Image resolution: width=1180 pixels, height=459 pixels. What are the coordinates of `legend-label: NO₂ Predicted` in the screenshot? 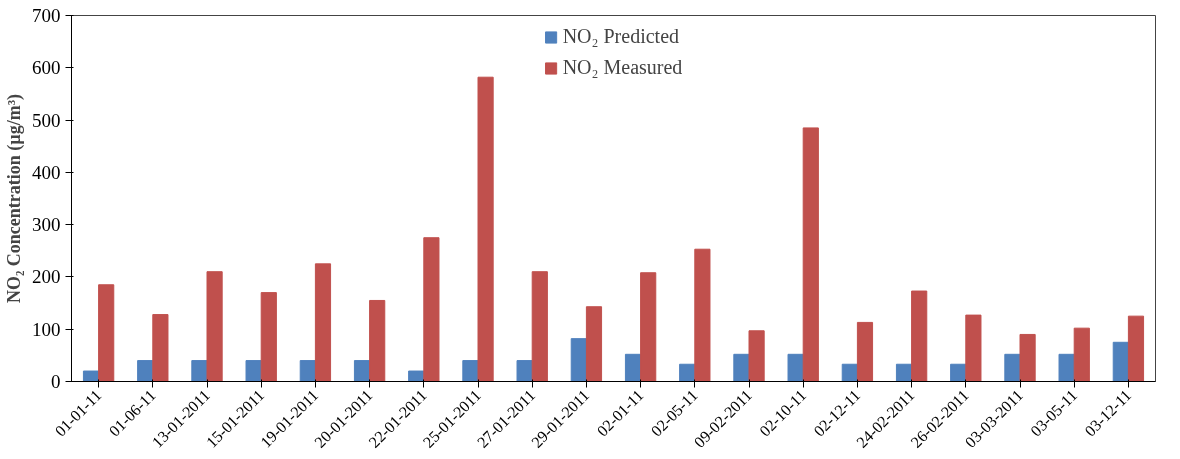 It's located at (621, 36).